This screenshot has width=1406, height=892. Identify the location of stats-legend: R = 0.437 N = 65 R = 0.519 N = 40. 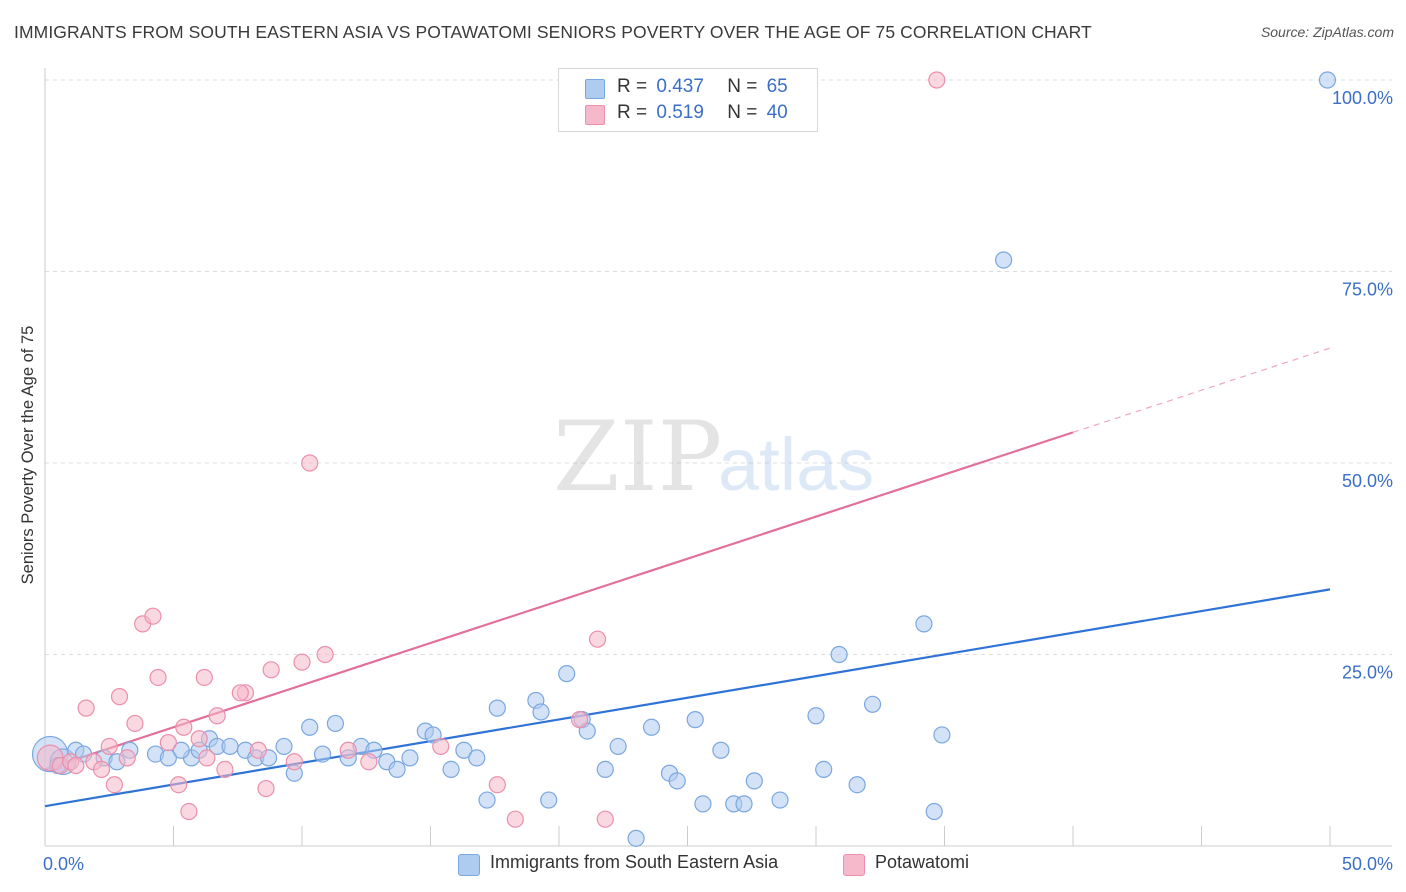
(688, 100).